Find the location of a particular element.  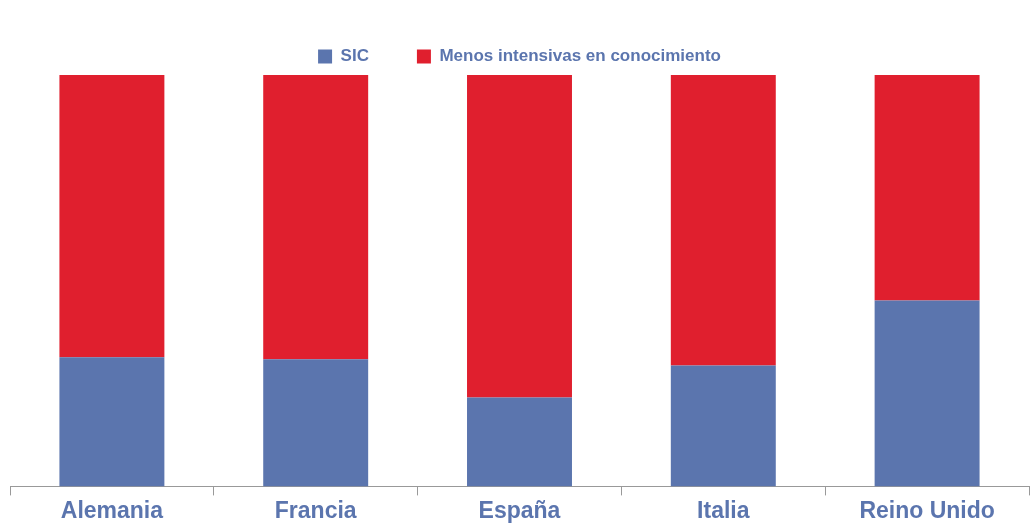

x-tick-label: Italia is located at coordinates (723, 509).